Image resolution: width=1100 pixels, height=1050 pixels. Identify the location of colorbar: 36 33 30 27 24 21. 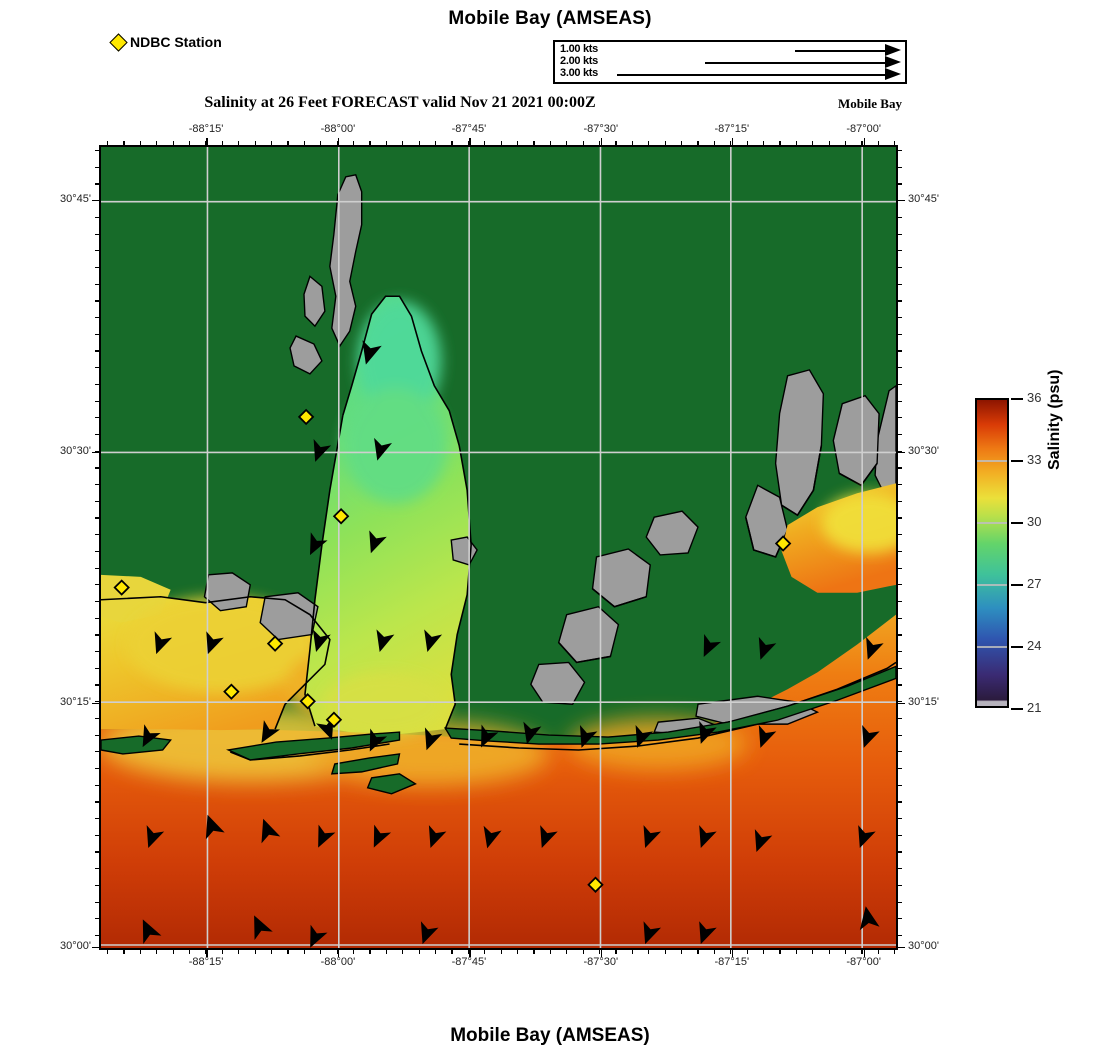
(1008, 552).